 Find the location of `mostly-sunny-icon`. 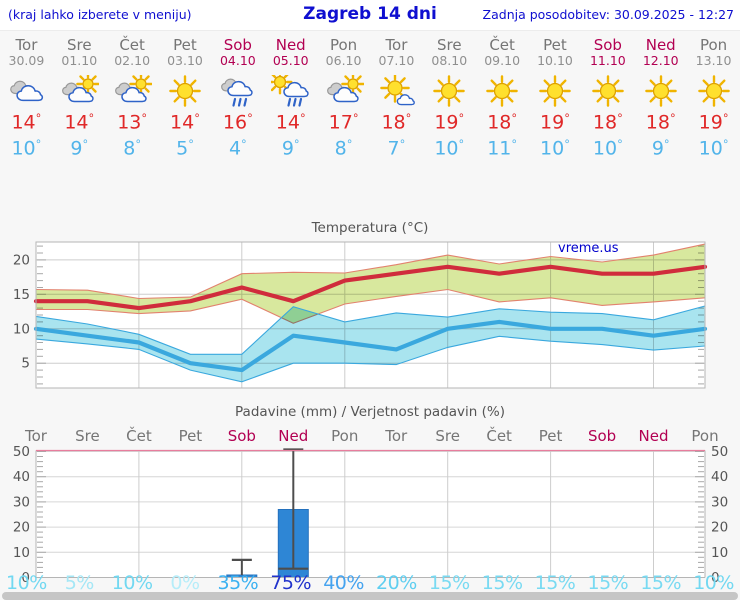

mostly-sunny-icon is located at coordinates (396, 90).